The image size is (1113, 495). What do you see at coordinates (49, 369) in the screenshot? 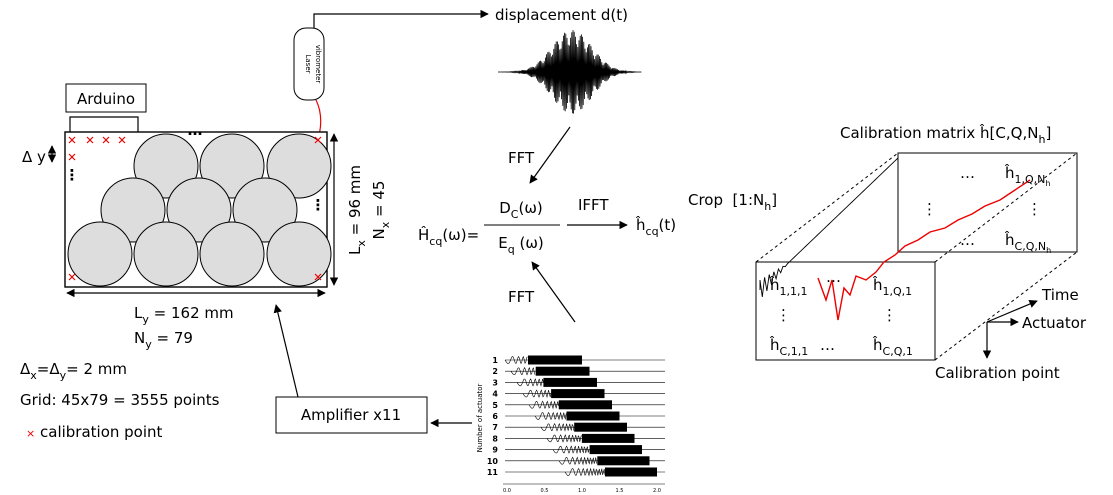
I see `text-part: =Δ` at bounding box center [49, 369].